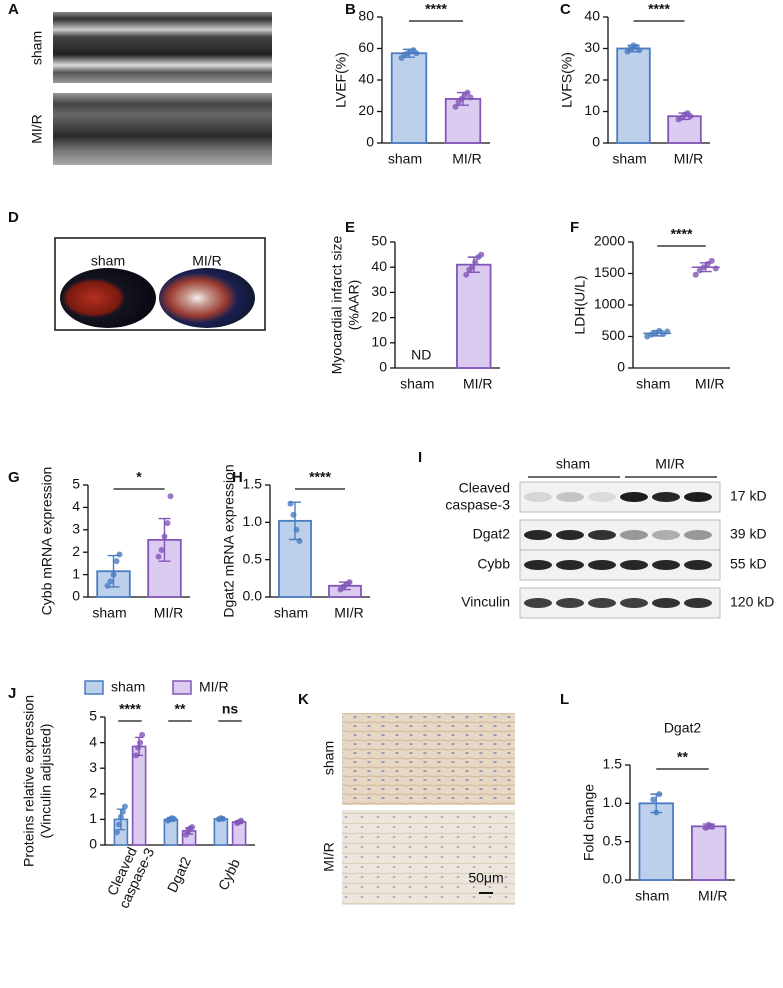 This screenshot has width=783, height=988. Describe the element at coordinates (670, 464) in the screenshot. I see `blot-group: MI/R` at that location.